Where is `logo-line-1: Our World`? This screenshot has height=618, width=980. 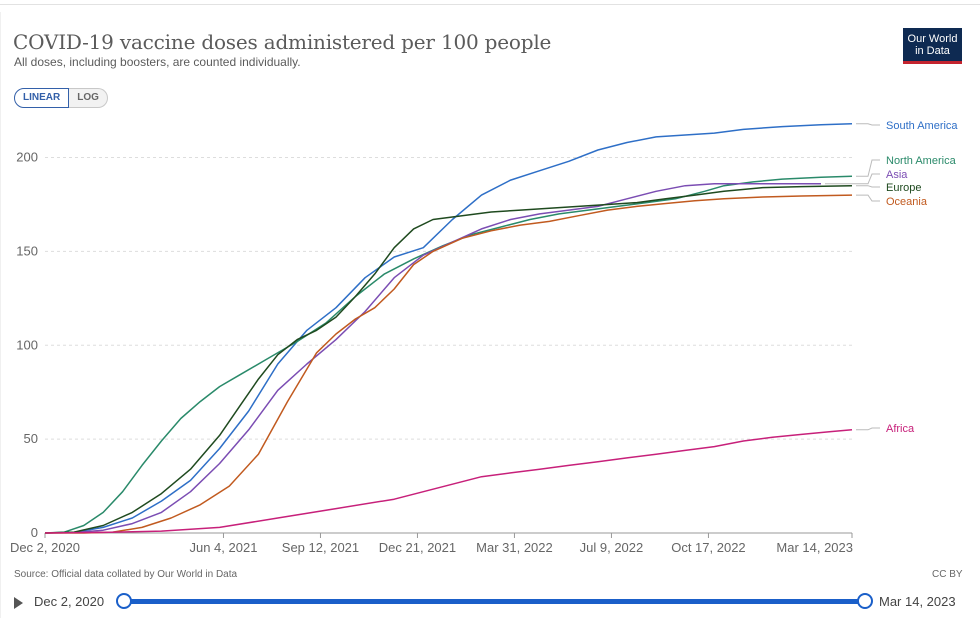
logo-line-1: Our World is located at coordinates (932, 39).